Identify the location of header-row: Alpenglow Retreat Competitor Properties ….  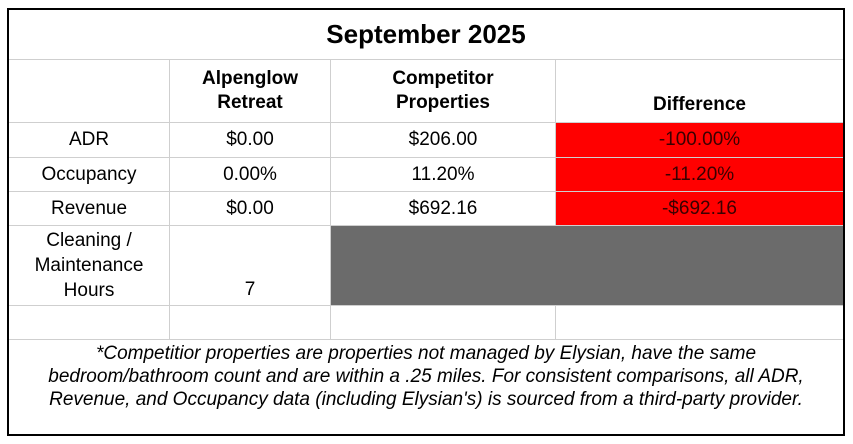
(426, 91).